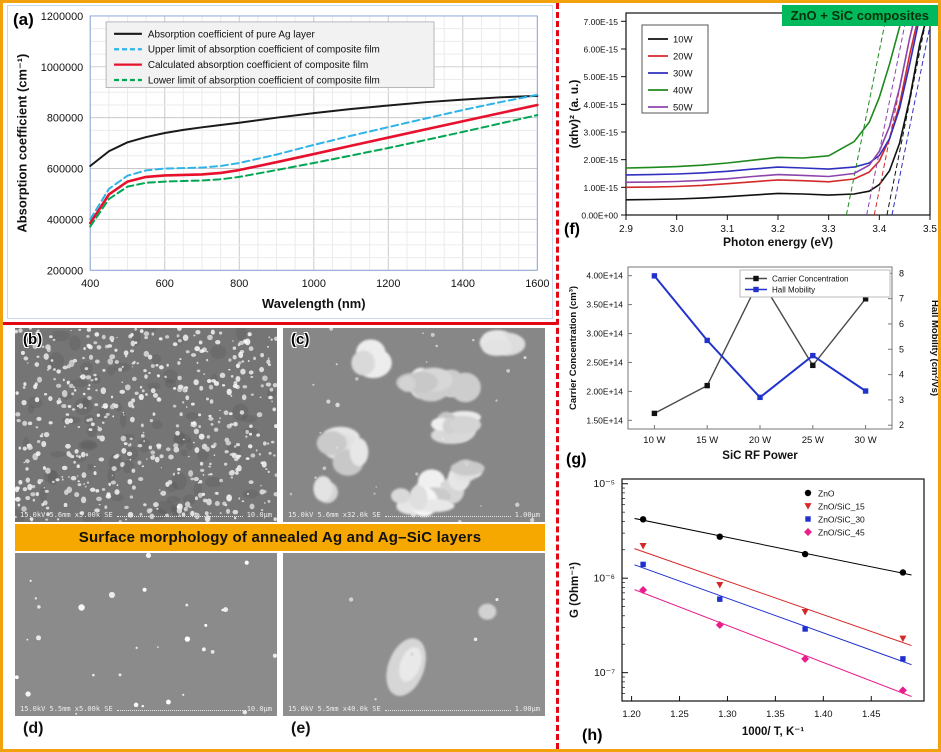  Describe the element at coordinates (65, 119) in the screenshot. I see `y-tick-label: 800000` at that location.